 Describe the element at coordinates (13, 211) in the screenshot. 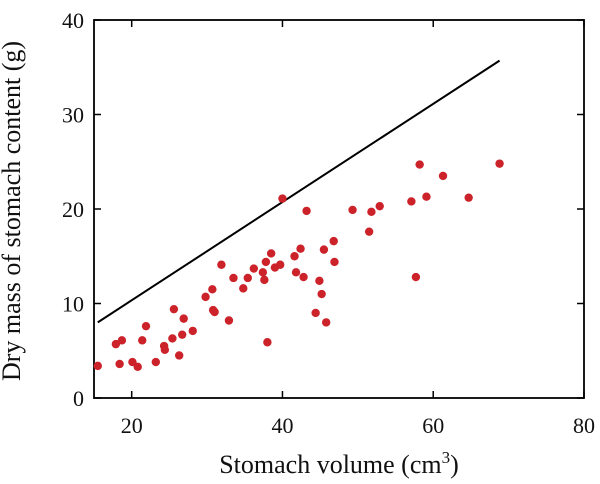

I see `y-axis-title: Dry mass of stomach content (g)` at that location.